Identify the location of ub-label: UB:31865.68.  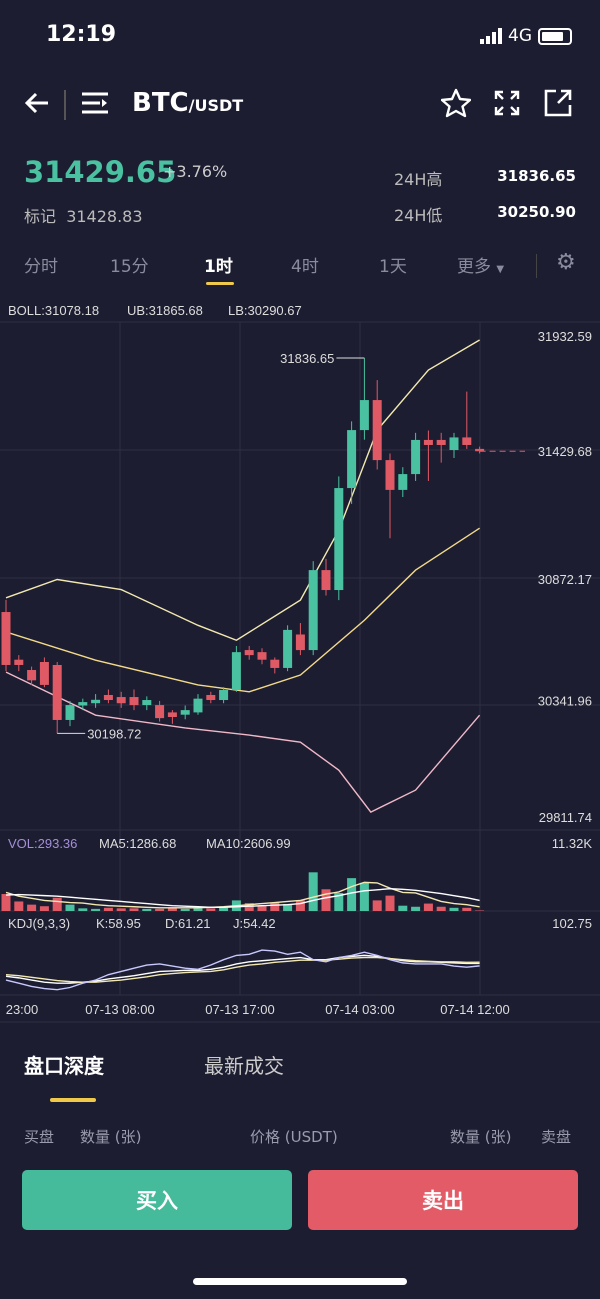
(165, 310).